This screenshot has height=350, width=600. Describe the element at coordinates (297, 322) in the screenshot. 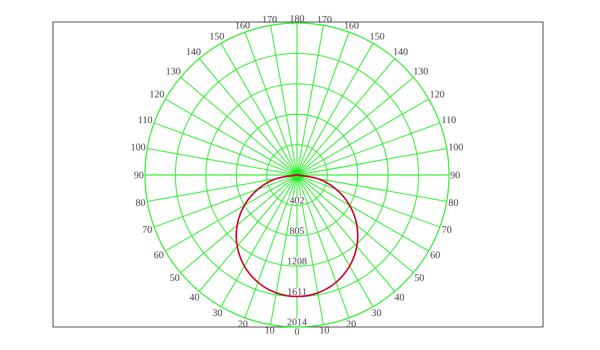

I see `y-tick-label: 2014` at that location.